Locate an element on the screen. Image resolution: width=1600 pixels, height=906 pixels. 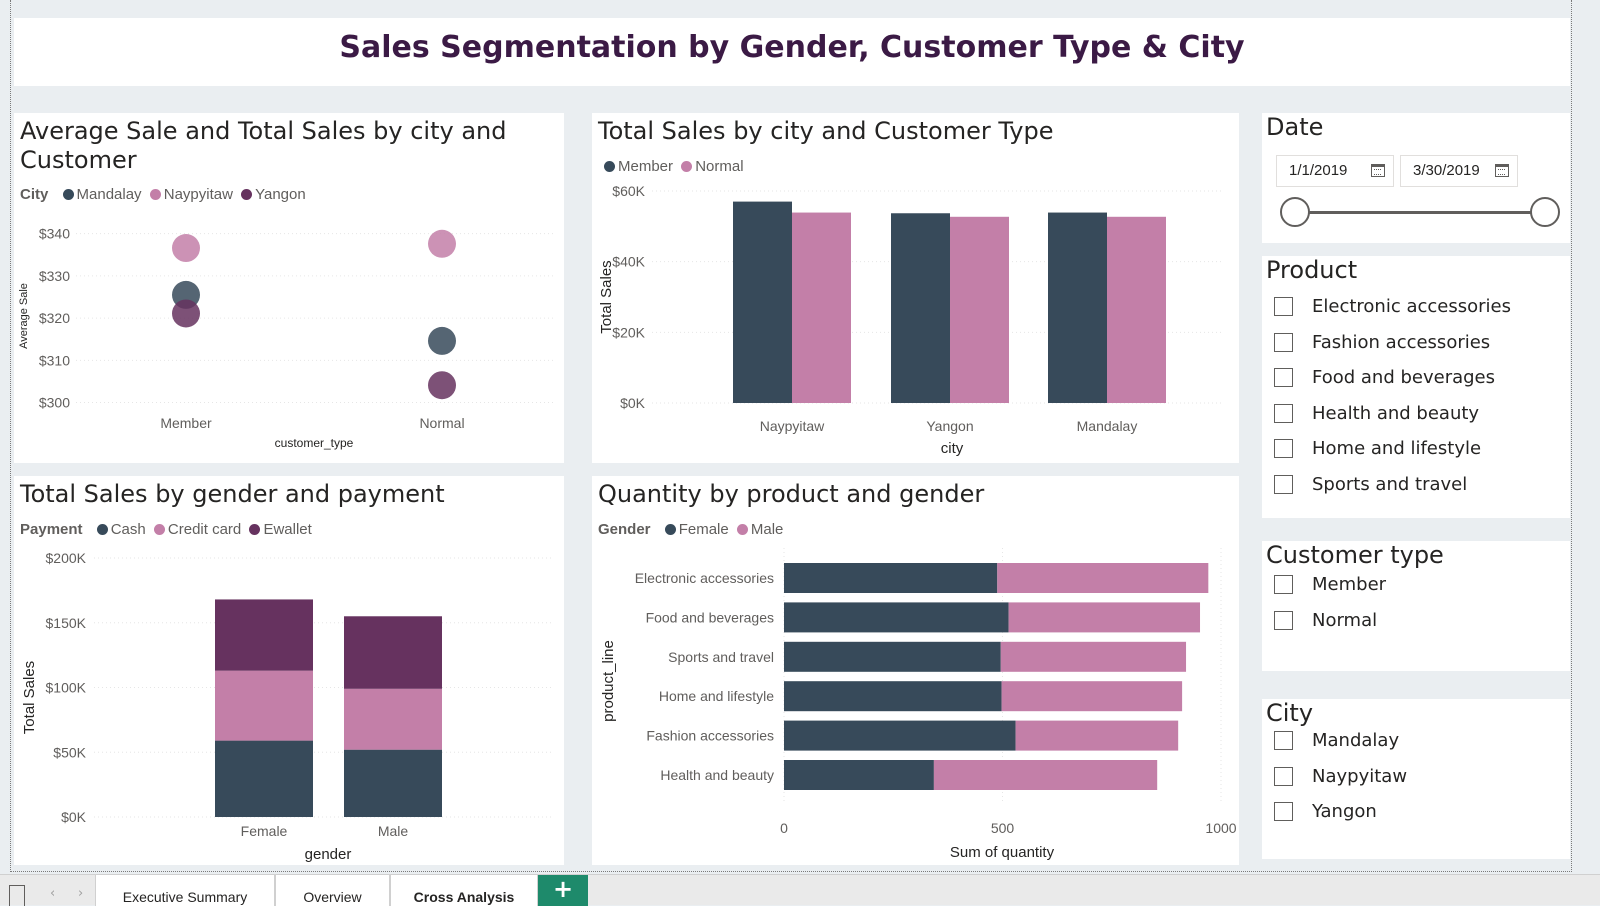
x-tick-label: Naypyitaw is located at coordinates (792, 426).